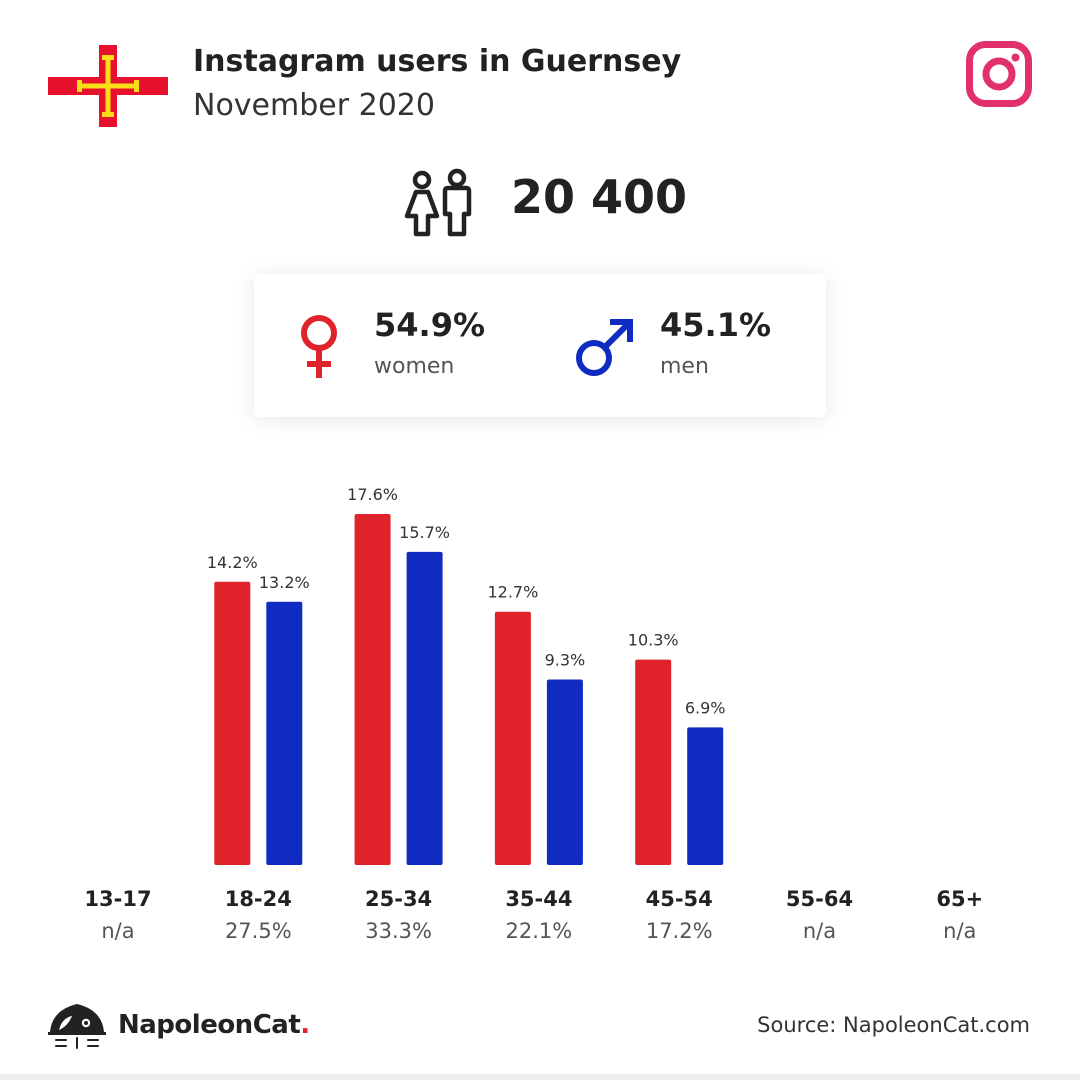 The image size is (1080, 1080). Describe the element at coordinates (959, 931) in the screenshot. I see `age-group-total-65+: n/a` at that location.